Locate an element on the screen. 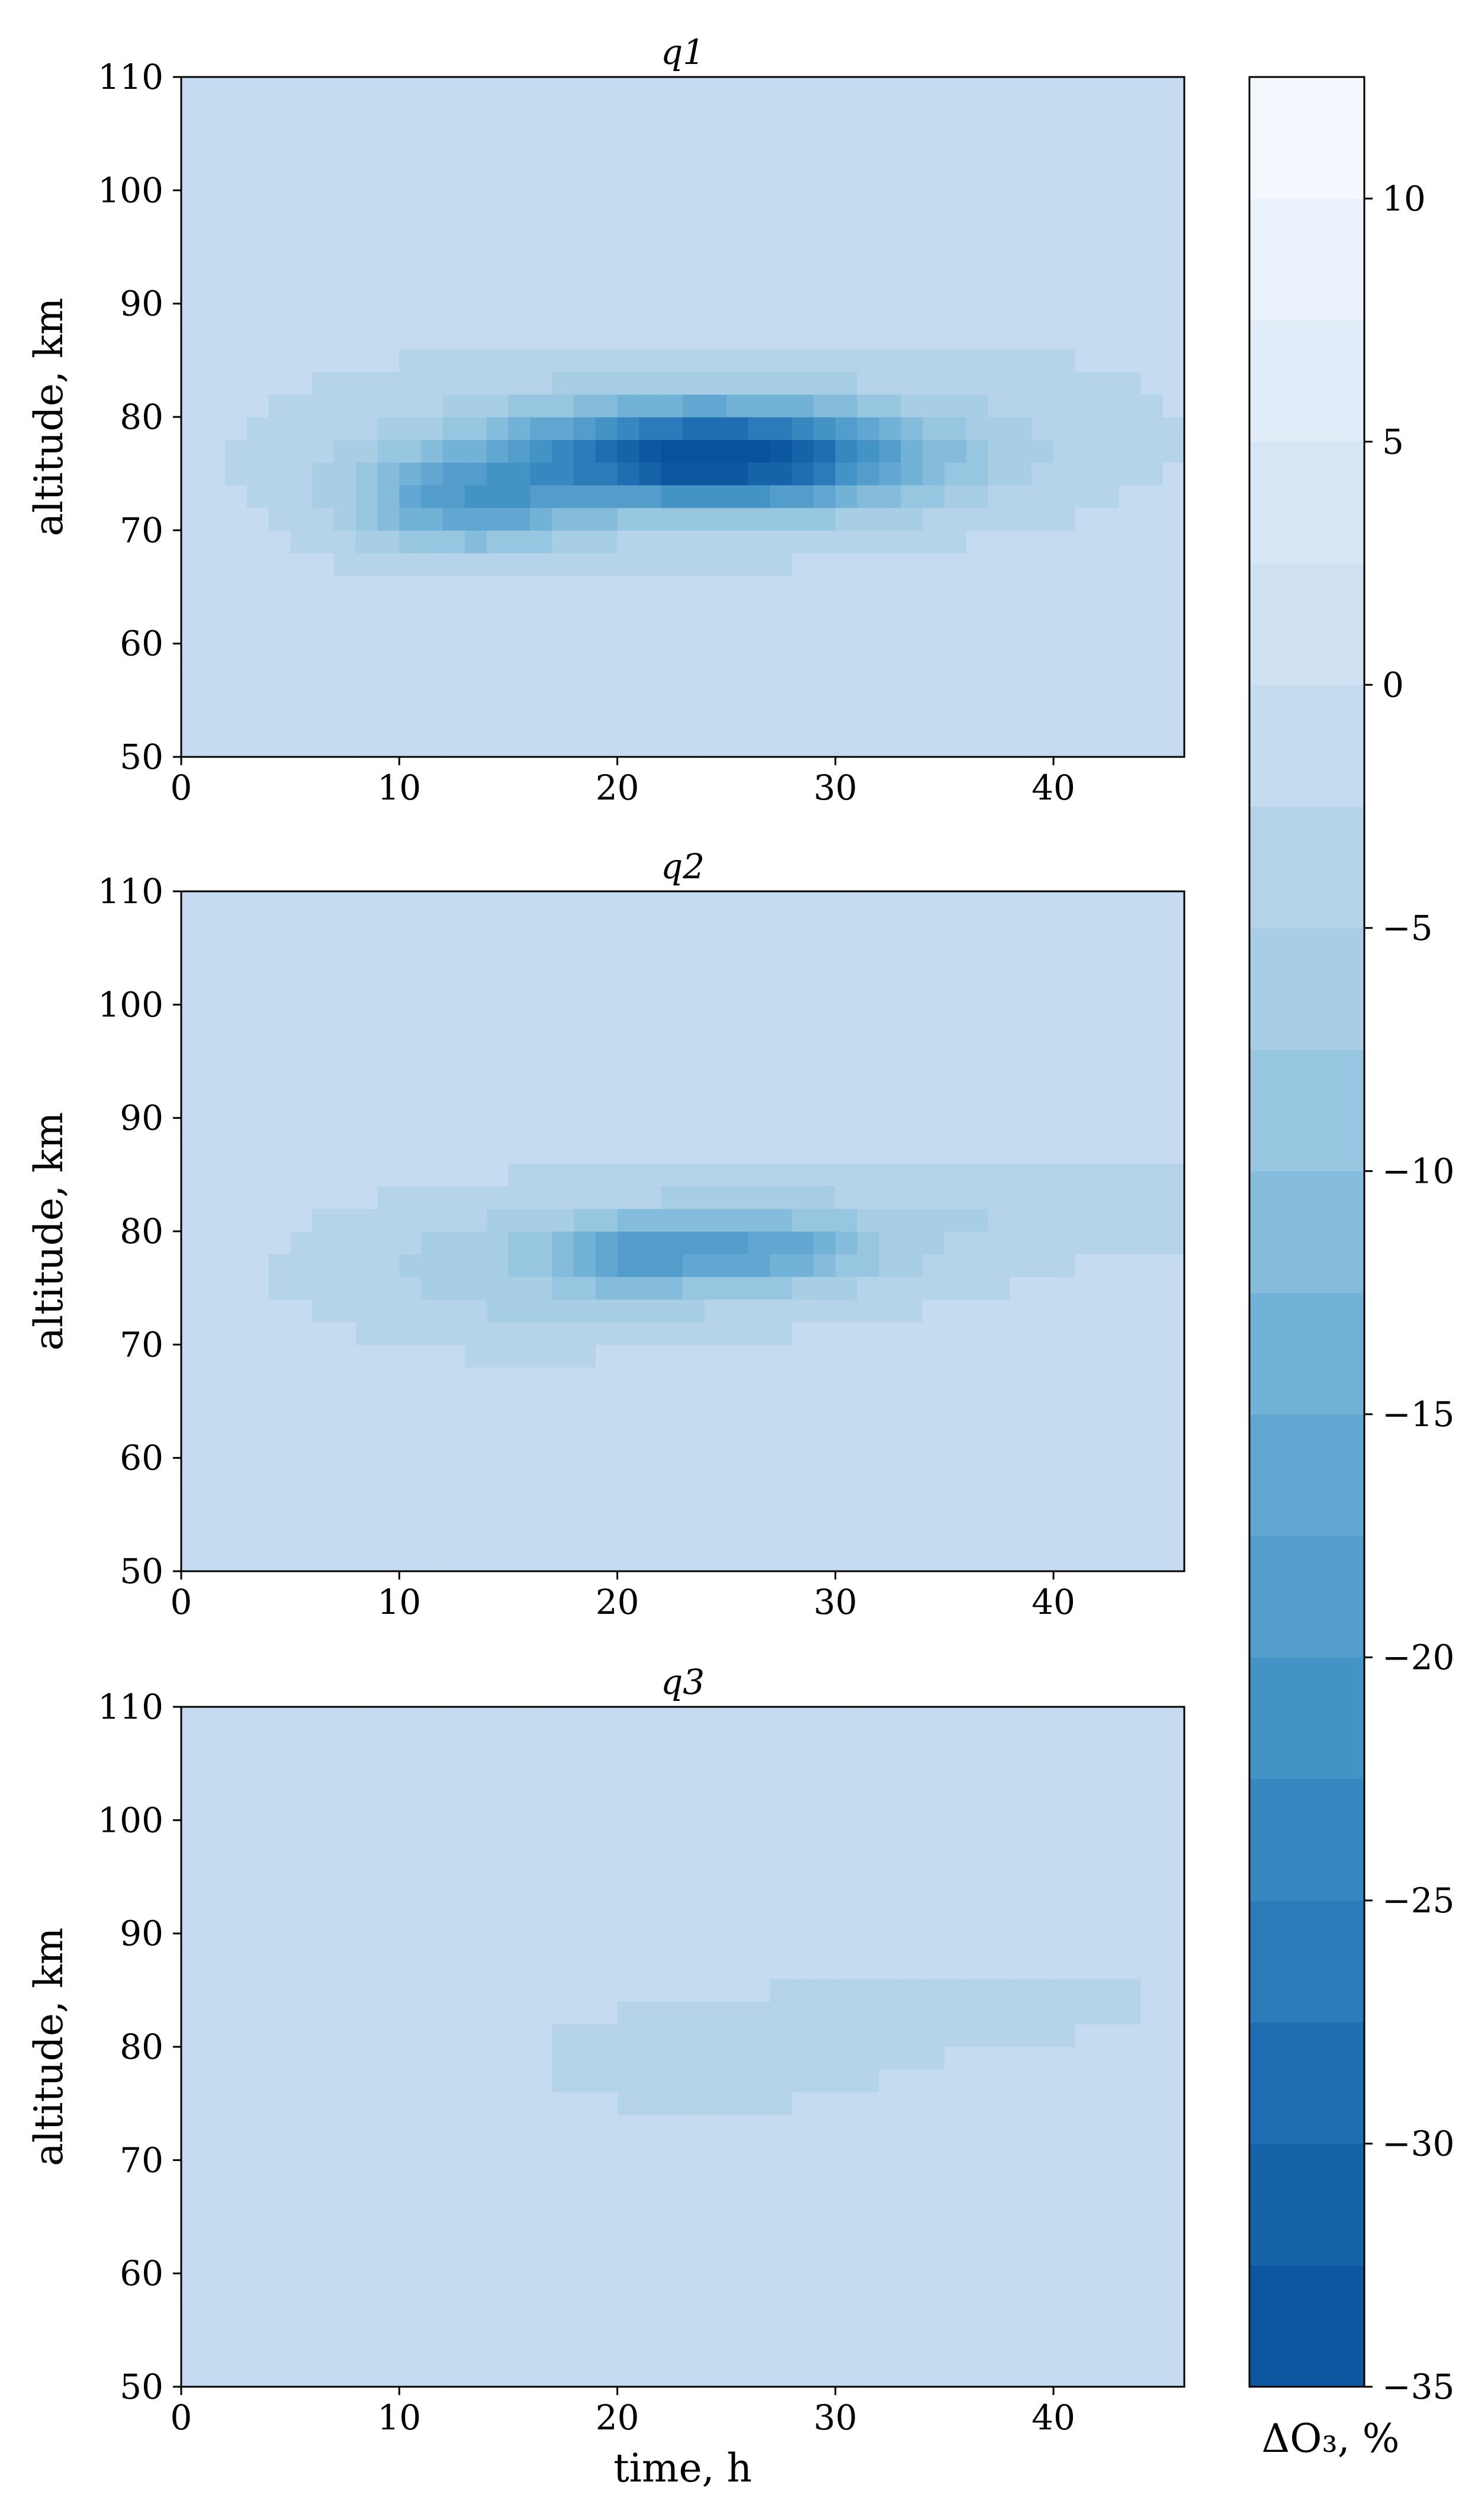  y-axis-label: altitude, km is located at coordinates (49, 2047).